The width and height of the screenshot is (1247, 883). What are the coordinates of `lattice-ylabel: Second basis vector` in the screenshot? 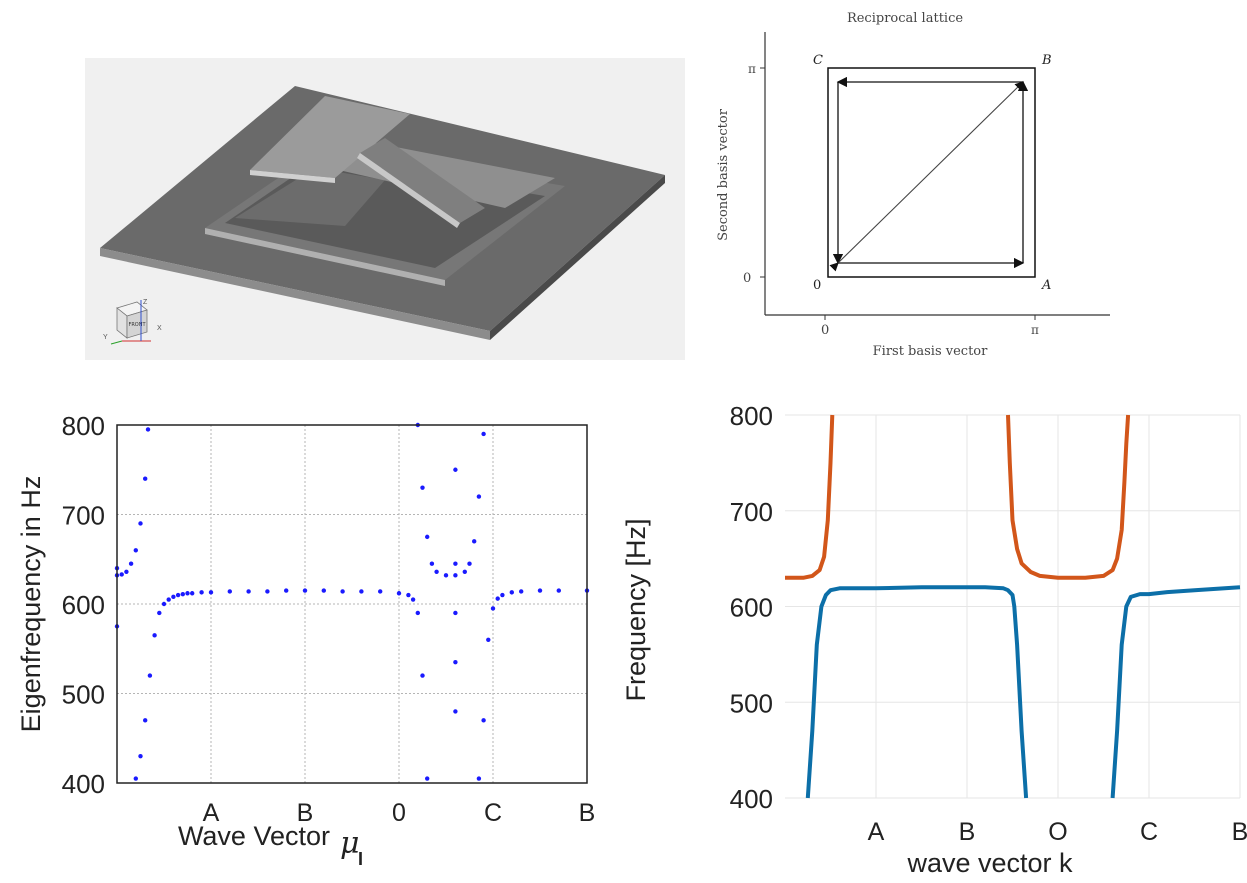 It's located at (723, 174).